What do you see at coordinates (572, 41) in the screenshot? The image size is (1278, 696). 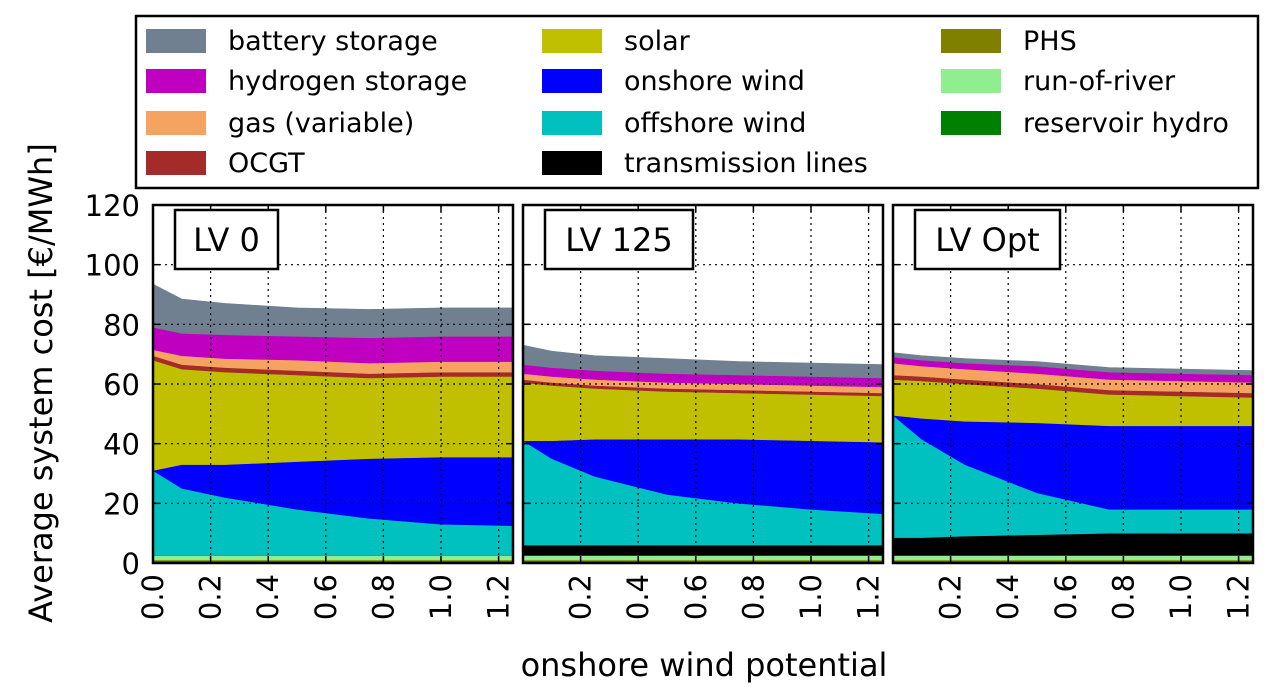 I see `legend-swatch-solar` at bounding box center [572, 41].